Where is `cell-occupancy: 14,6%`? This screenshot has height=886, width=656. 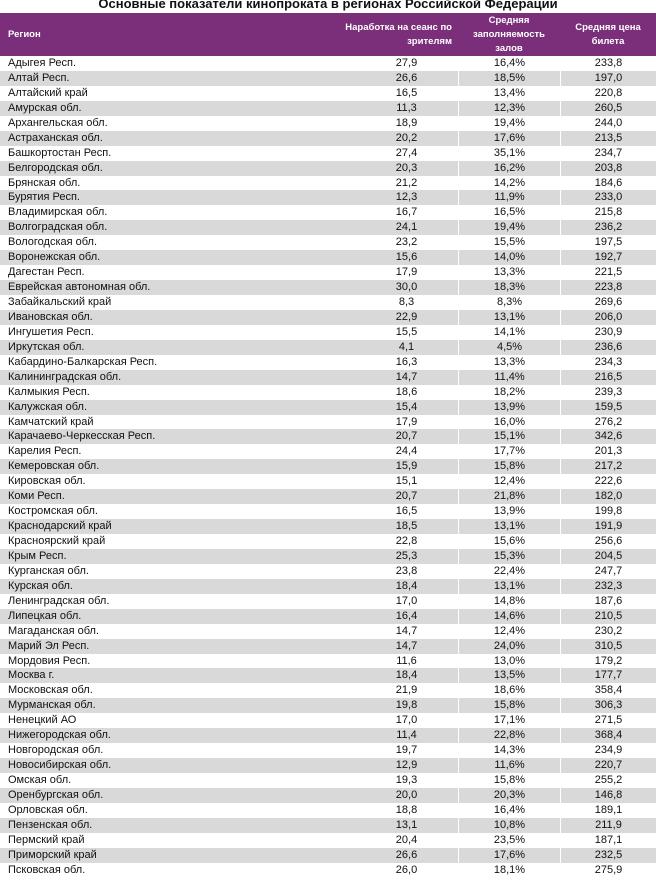 cell-occupancy: 14,6% is located at coordinates (509, 616).